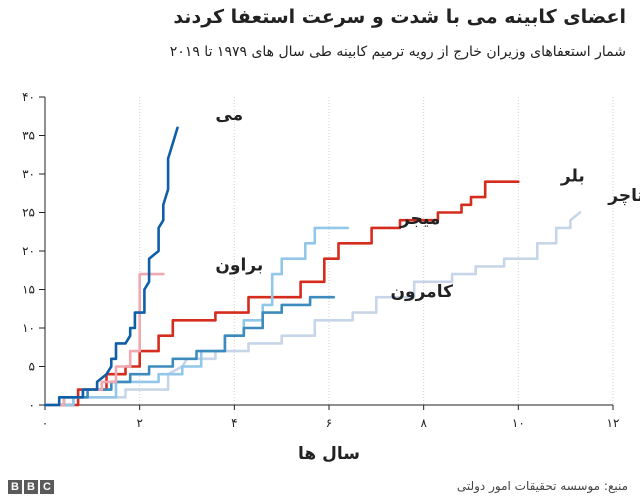  What do you see at coordinates (45, 423) in the screenshot?
I see `x-tick-label: ۰` at bounding box center [45, 423].